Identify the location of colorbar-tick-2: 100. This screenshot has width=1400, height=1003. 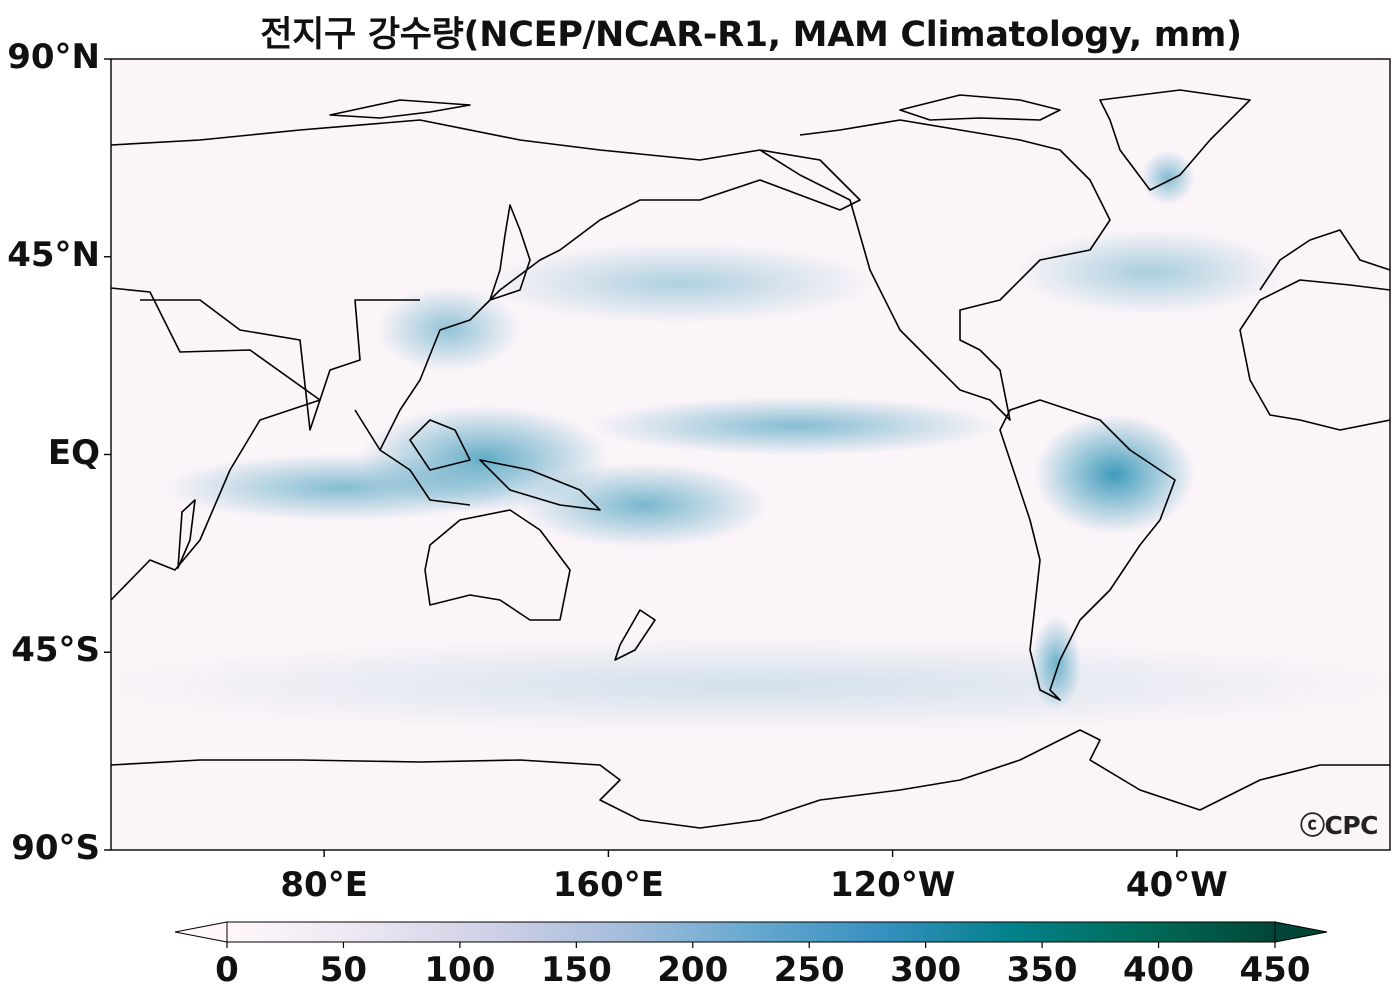
(460, 970).